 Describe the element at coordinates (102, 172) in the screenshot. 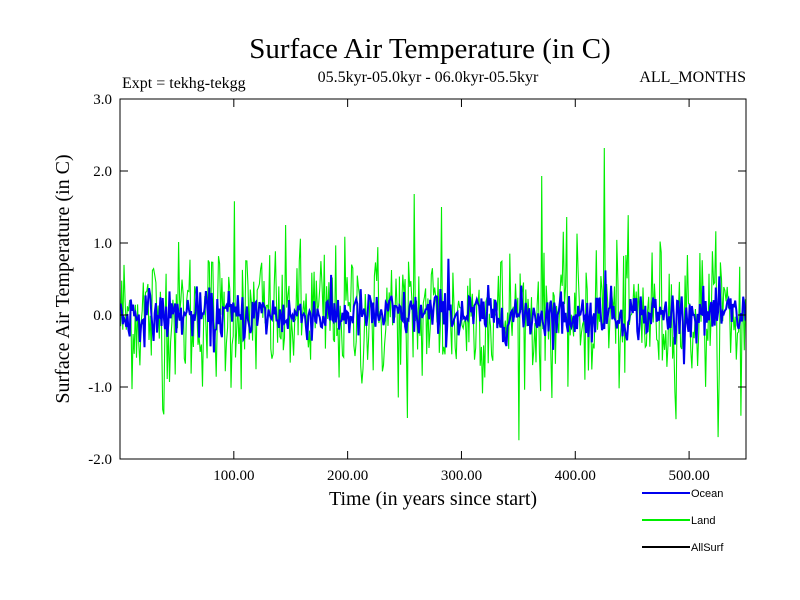

I see `y-tick-label: 2.0` at that location.